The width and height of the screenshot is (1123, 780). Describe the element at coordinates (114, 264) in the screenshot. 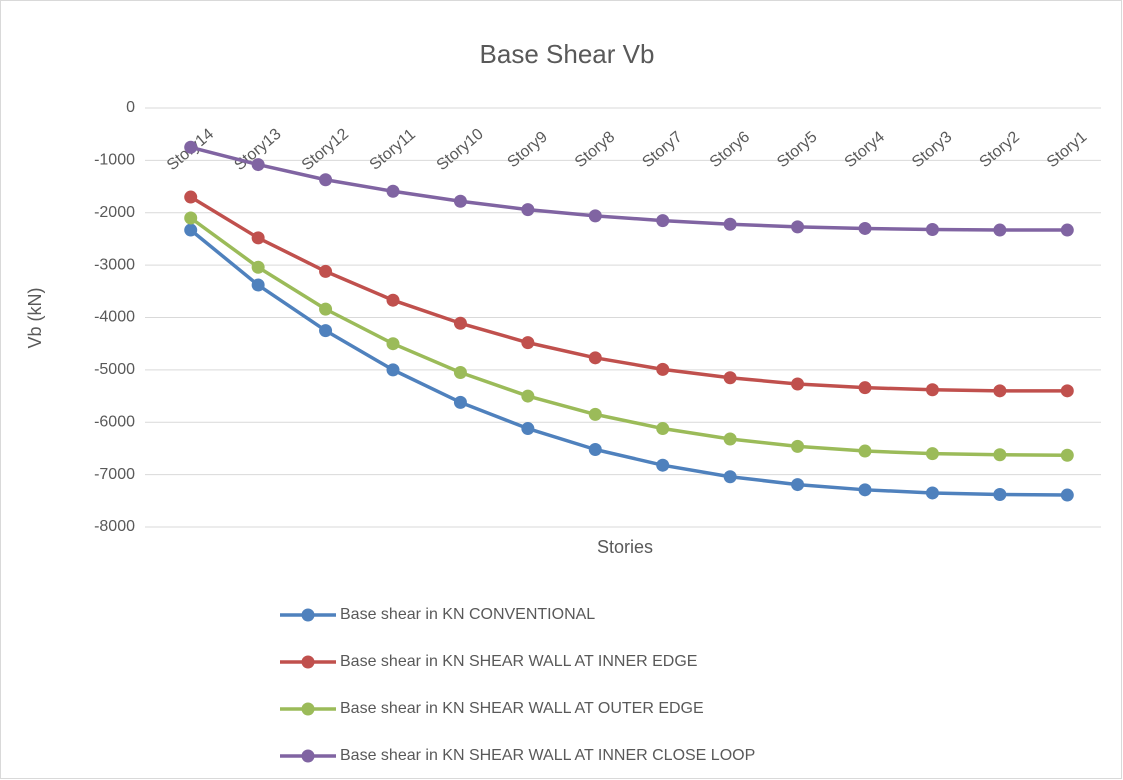

I see `y-tick-label: -3000` at that location.